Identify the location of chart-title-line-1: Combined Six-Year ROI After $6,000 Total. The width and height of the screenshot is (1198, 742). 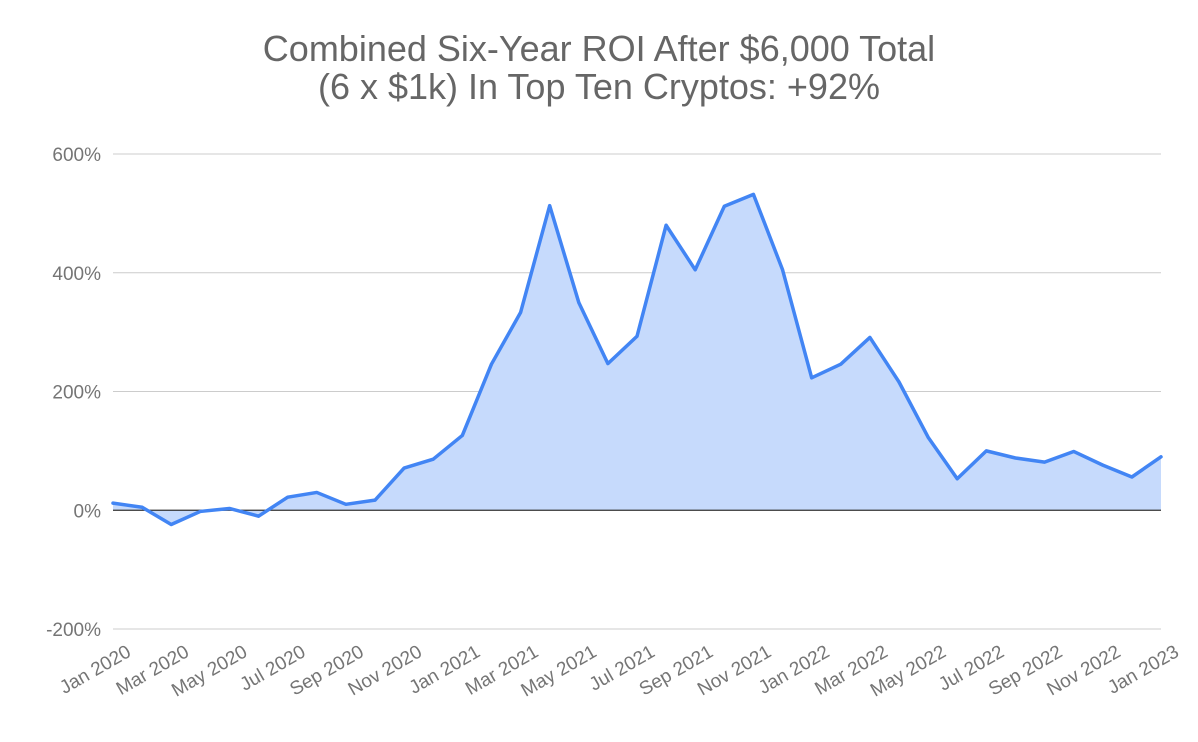
(599, 48).